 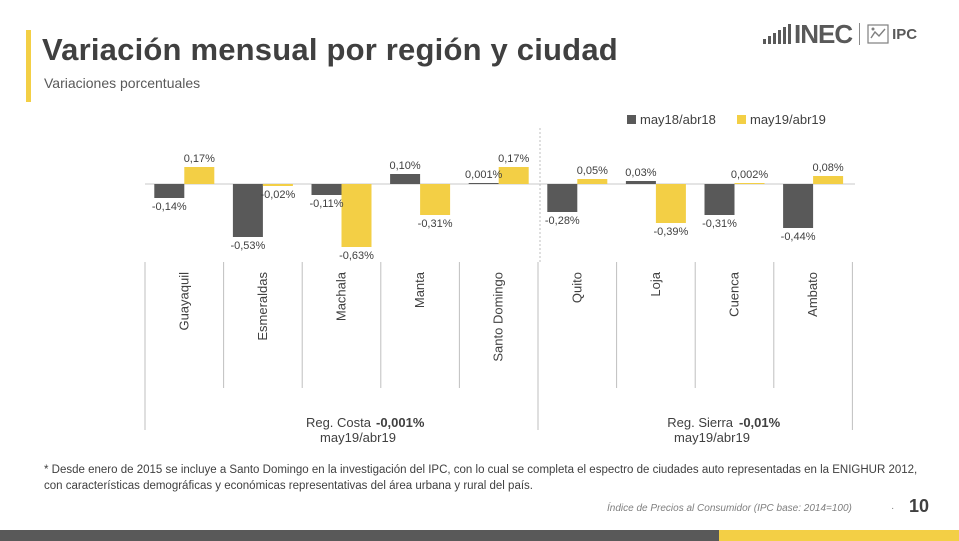 I want to click on inec-bars-icon, so click(x=777, y=34).